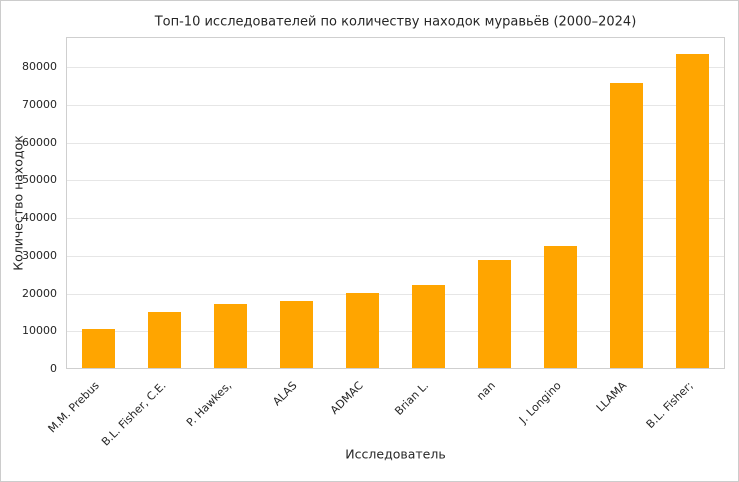  Describe the element at coordinates (208, 404) in the screenshot. I see `x-tick-label: P. Hawkes,` at that location.